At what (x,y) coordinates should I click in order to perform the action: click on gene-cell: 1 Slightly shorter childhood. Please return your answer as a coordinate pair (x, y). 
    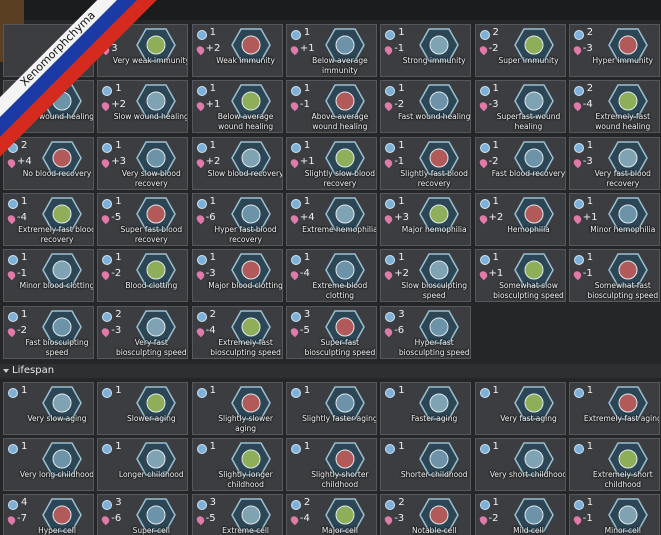
    Looking at the image, I should click on (331, 465).